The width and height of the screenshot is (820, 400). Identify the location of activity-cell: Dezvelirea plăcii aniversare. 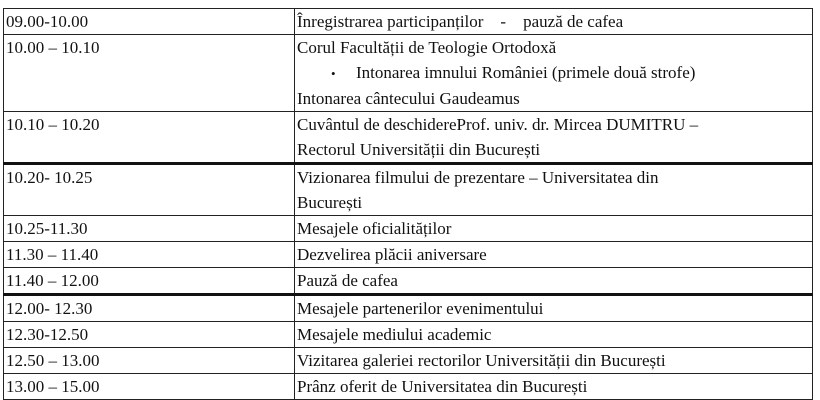
(553, 254).